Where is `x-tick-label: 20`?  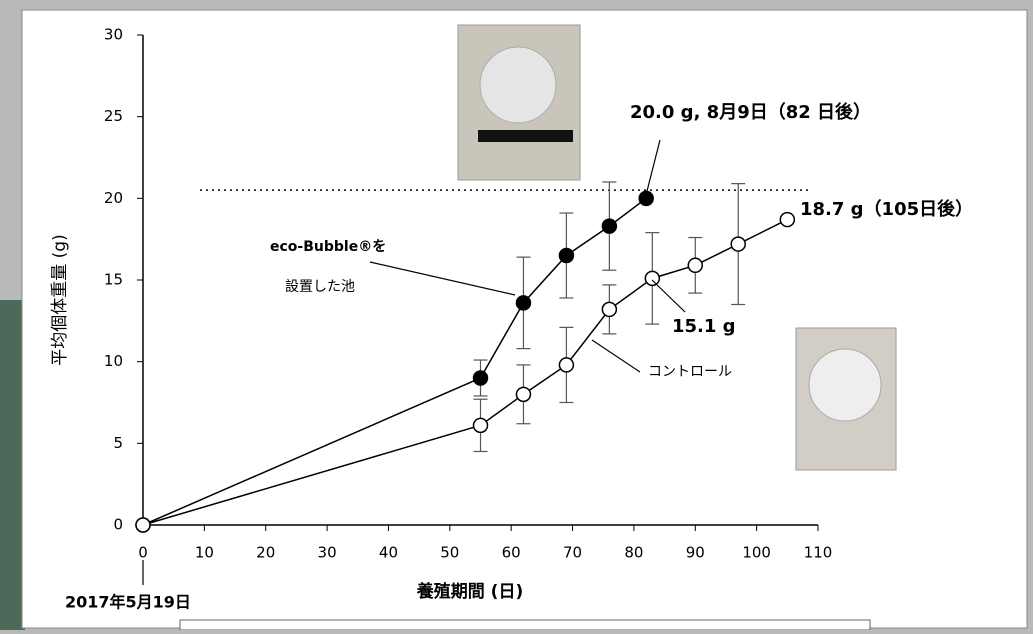 x-tick-label: 20 is located at coordinates (265, 553).